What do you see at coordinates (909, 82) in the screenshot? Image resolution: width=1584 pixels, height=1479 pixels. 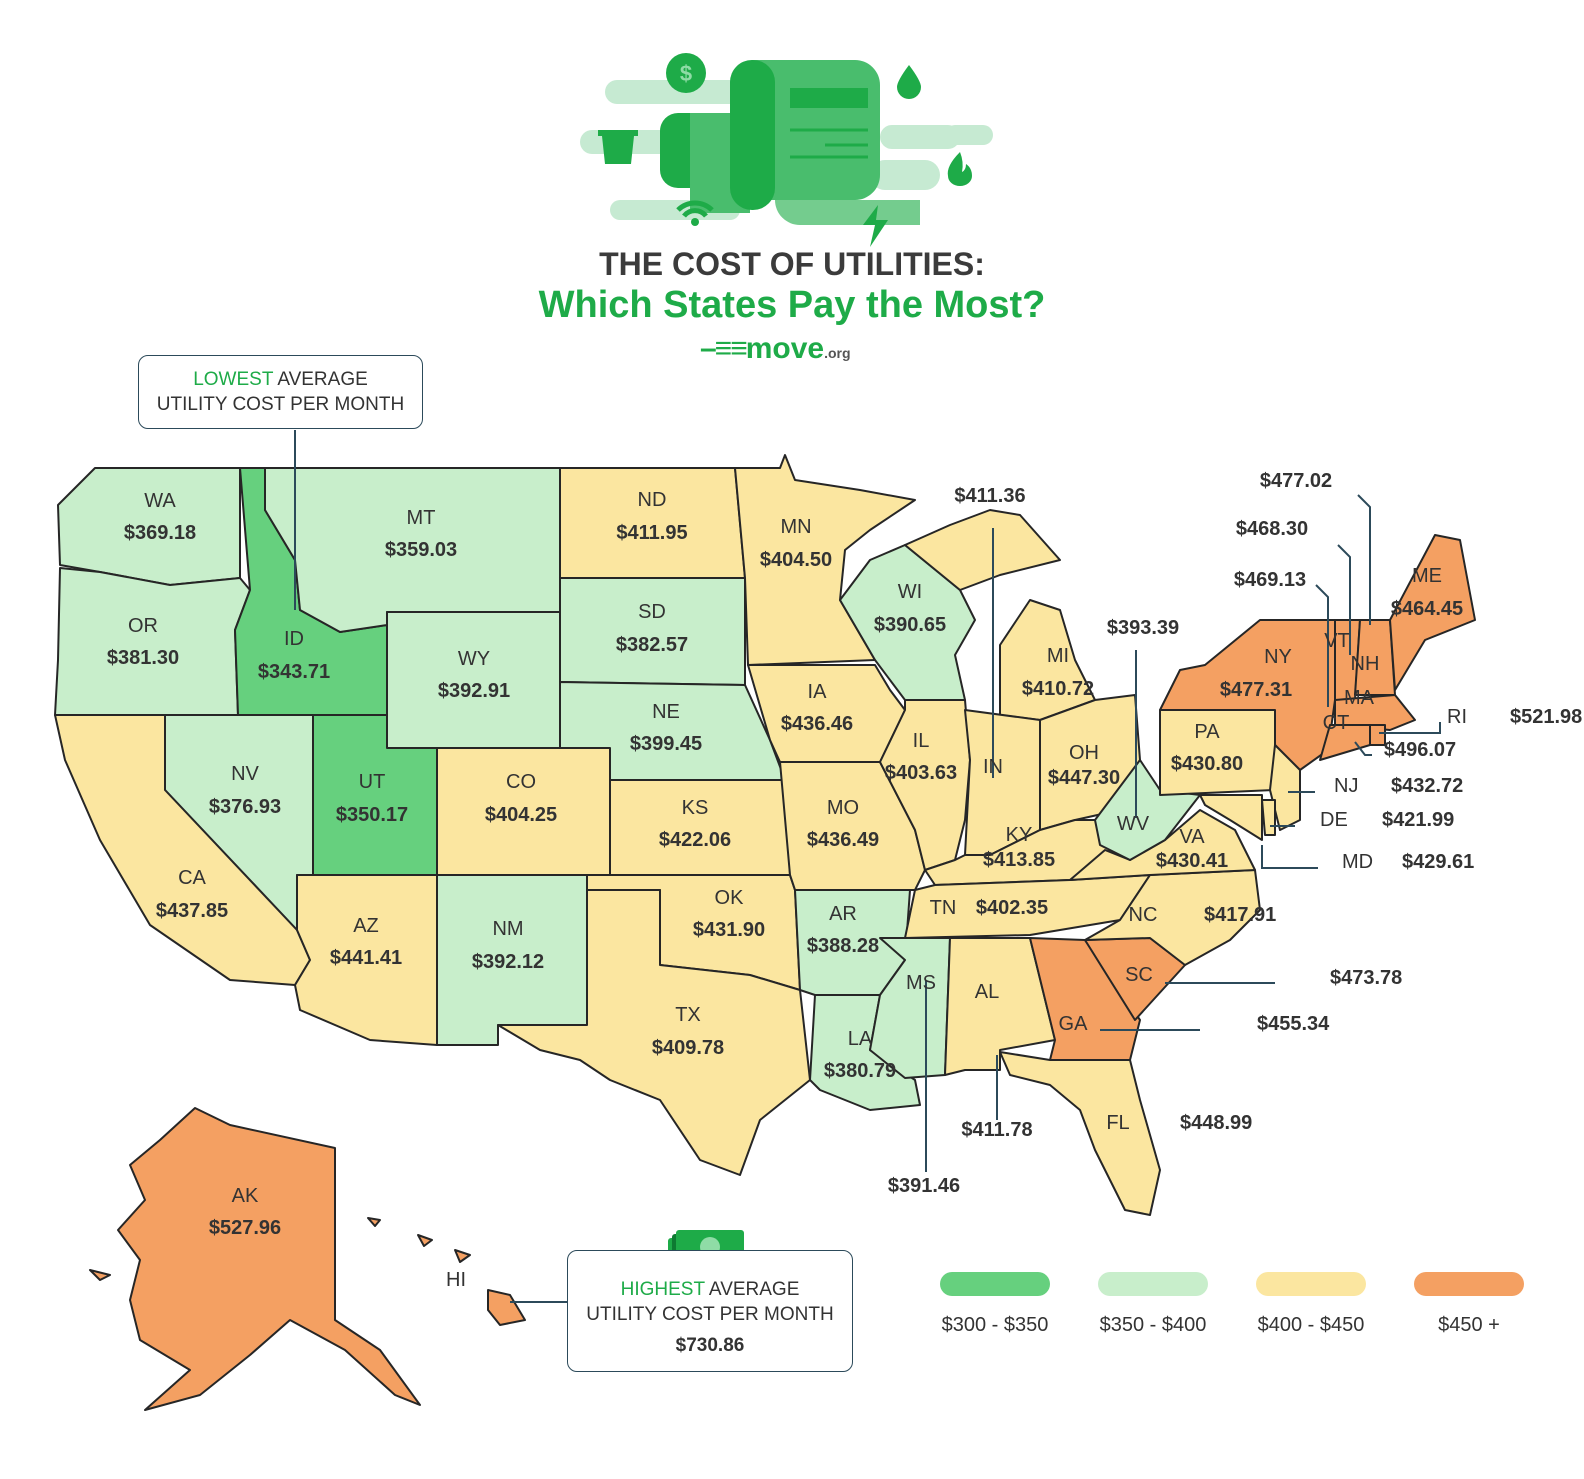 I see `water-drop-icon` at bounding box center [909, 82].